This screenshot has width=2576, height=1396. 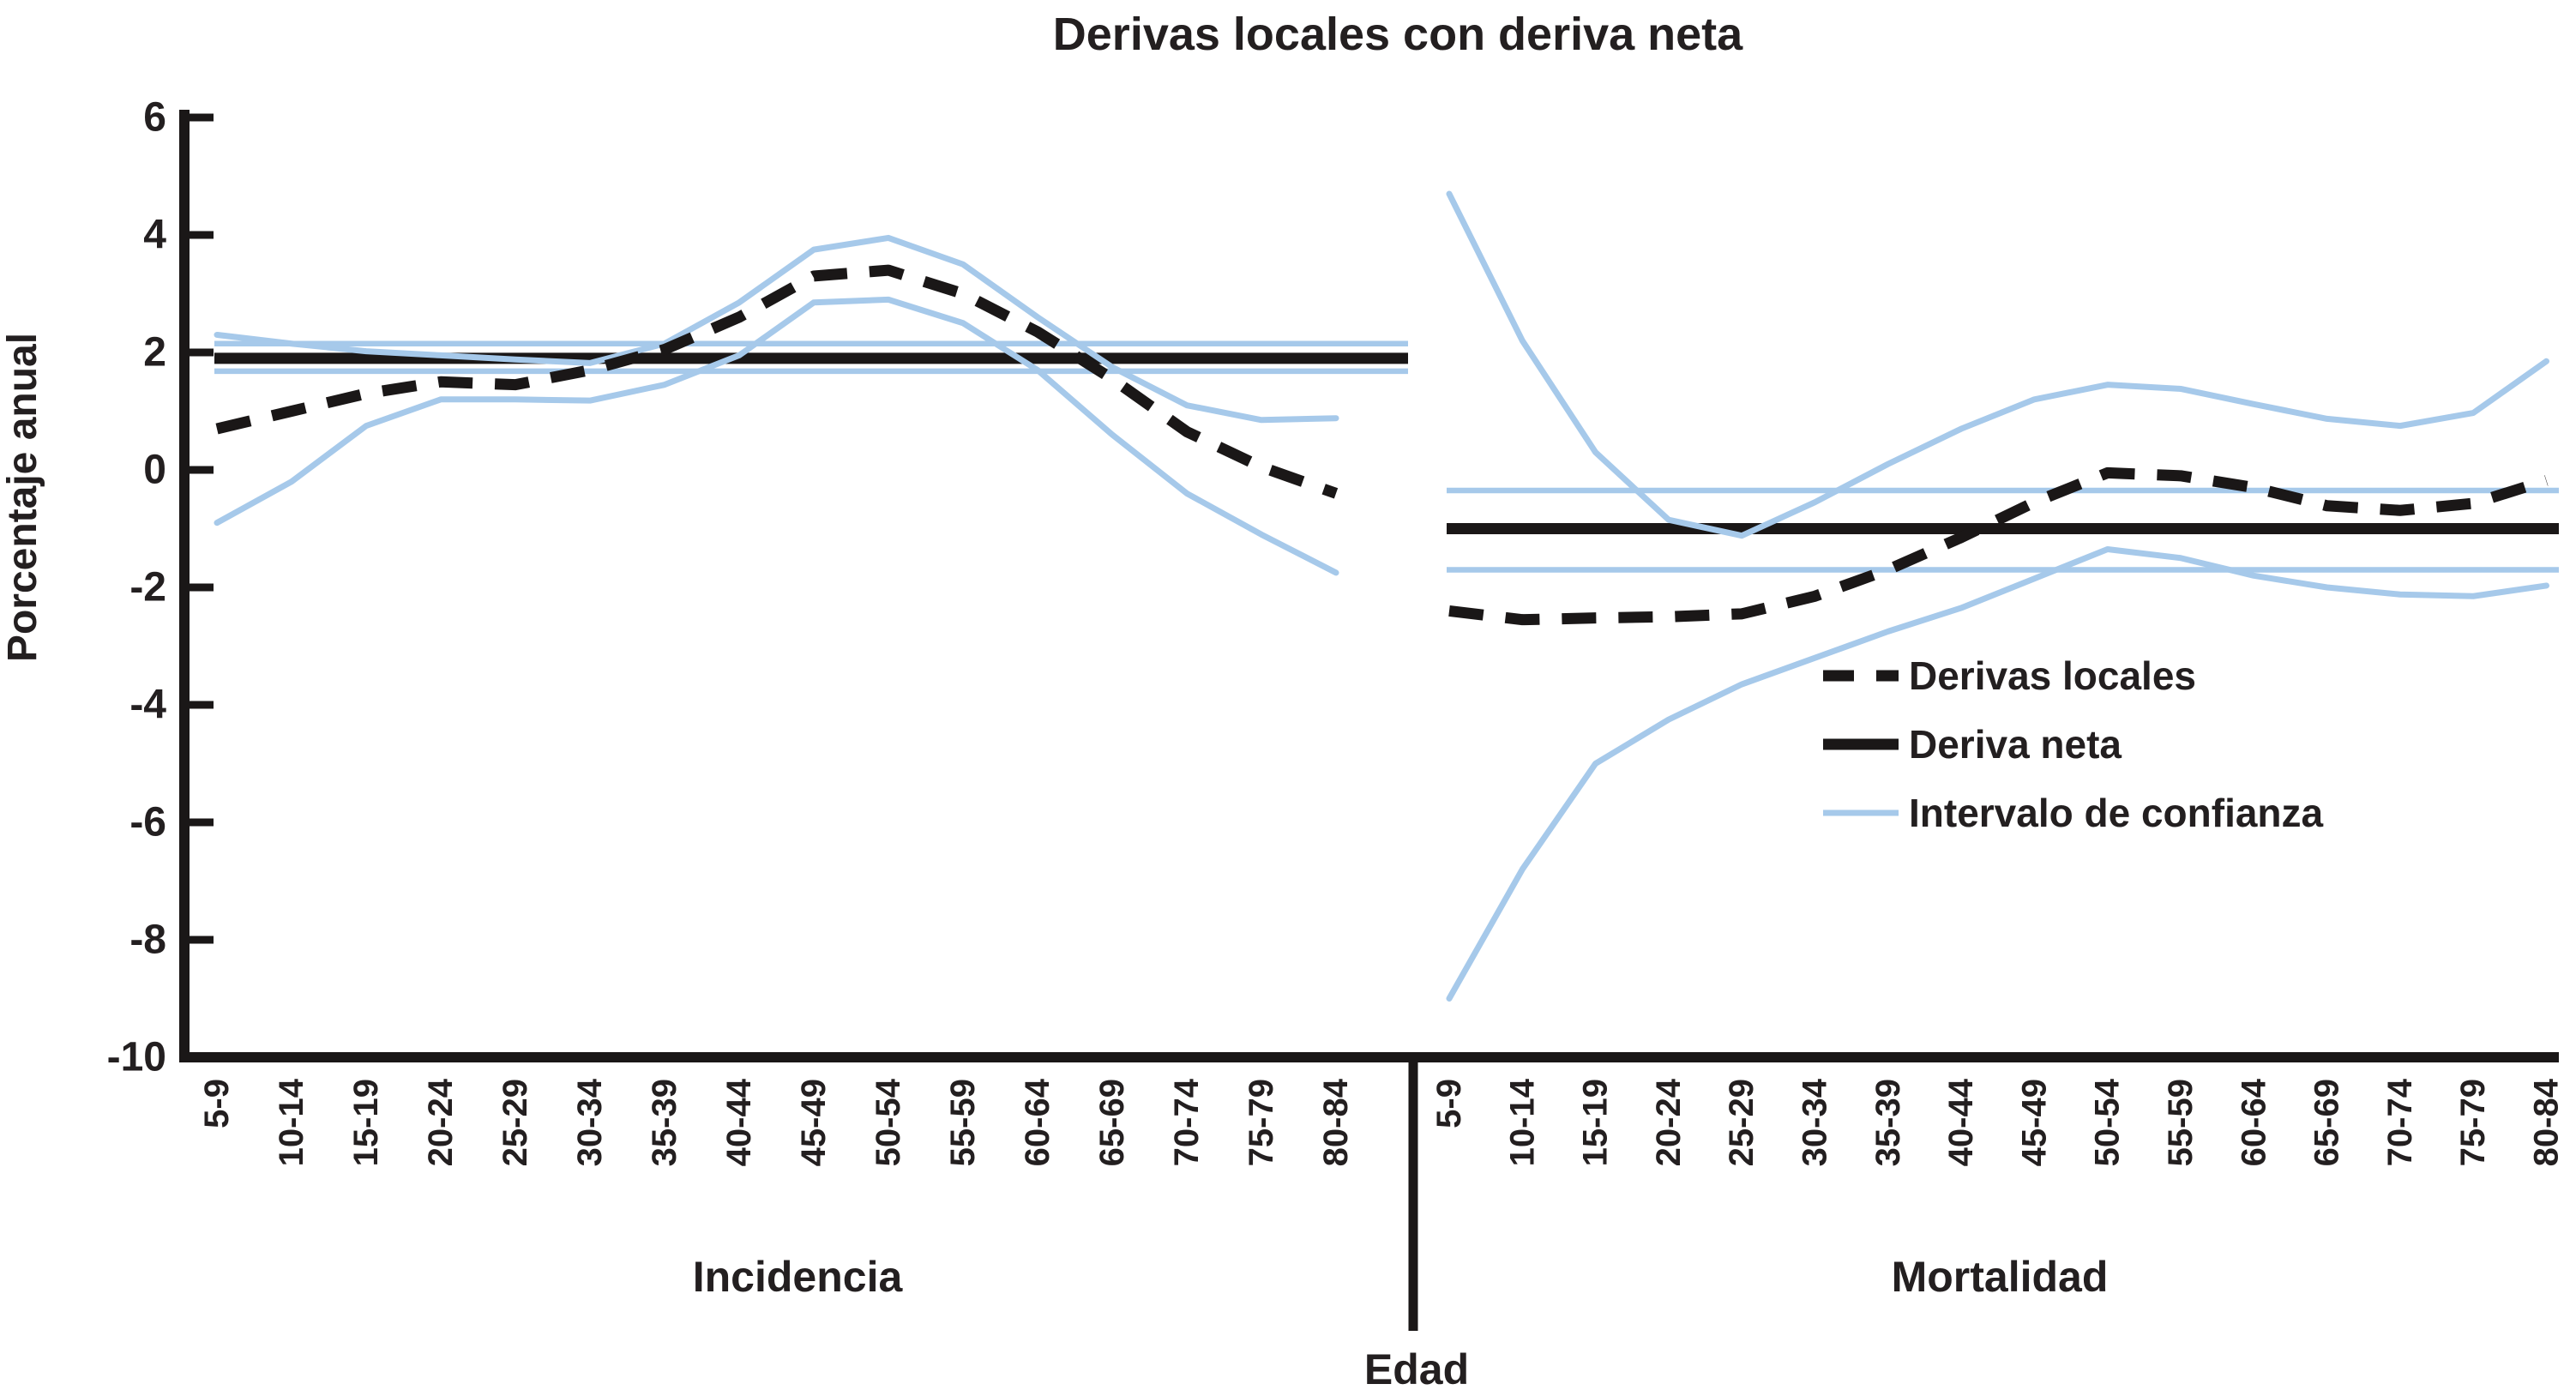 I want to click on y-tick-label: -10, so click(x=136, y=1057).